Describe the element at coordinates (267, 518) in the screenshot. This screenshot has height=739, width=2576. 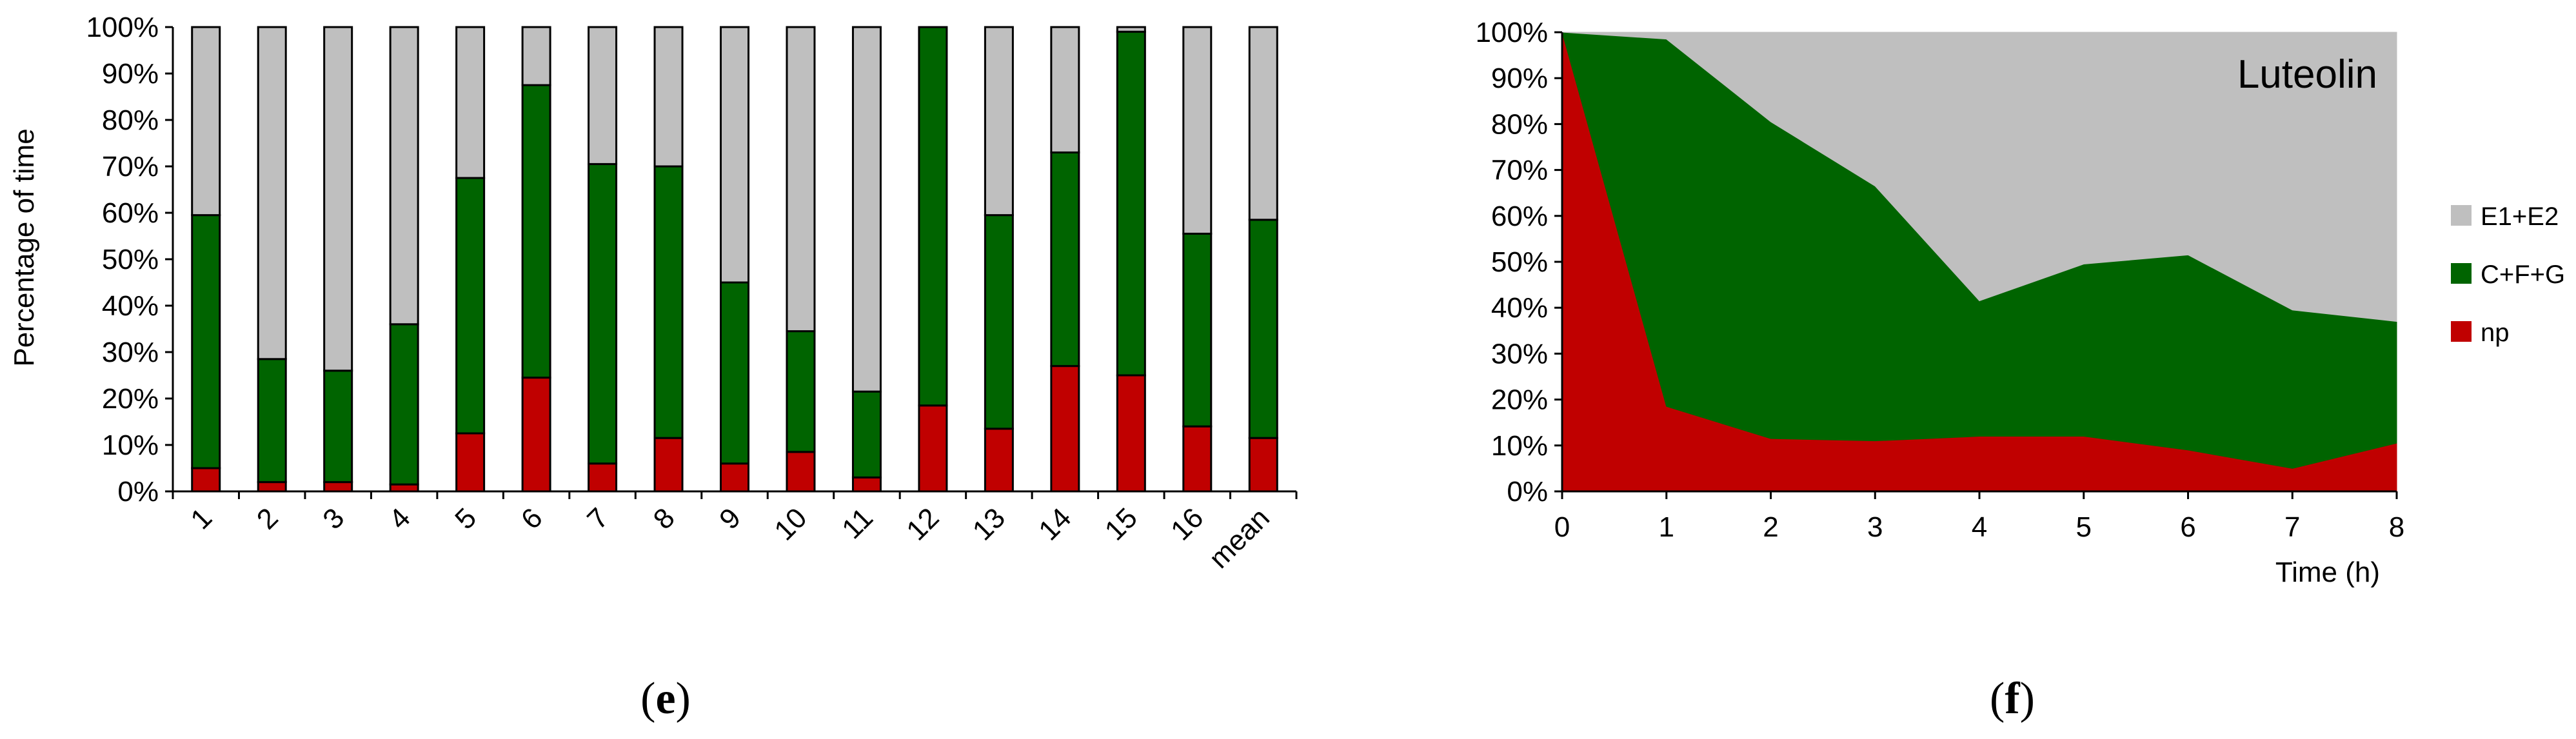
I see `panel-e-x-tick-label: 2` at that location.